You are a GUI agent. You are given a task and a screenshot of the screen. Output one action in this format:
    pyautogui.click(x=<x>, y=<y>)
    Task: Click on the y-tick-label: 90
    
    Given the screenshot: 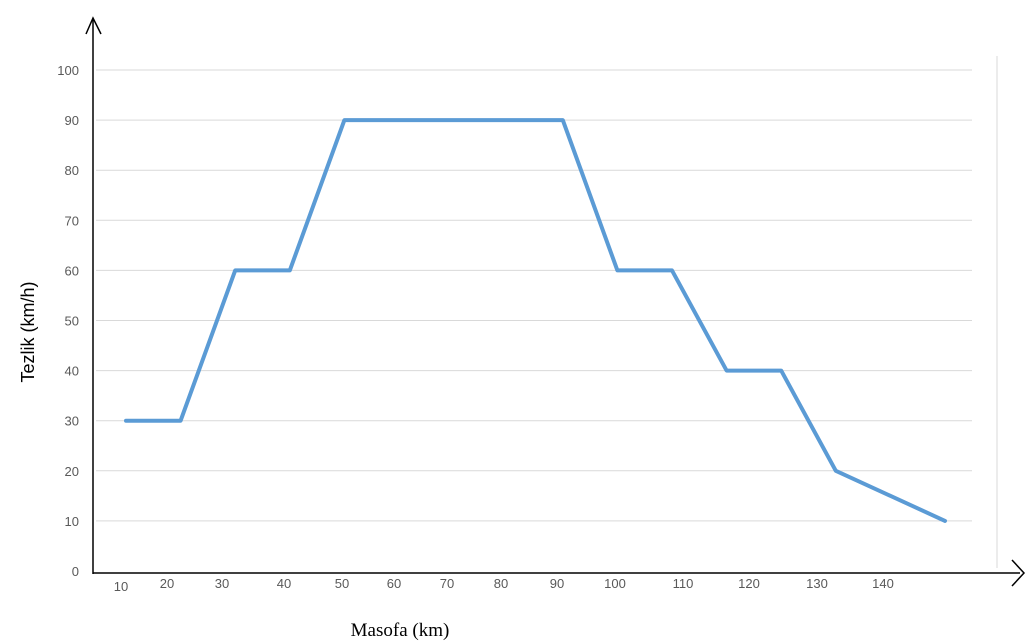 What is the action you would take?
    pyautogui.click(x=72, y=120)
    